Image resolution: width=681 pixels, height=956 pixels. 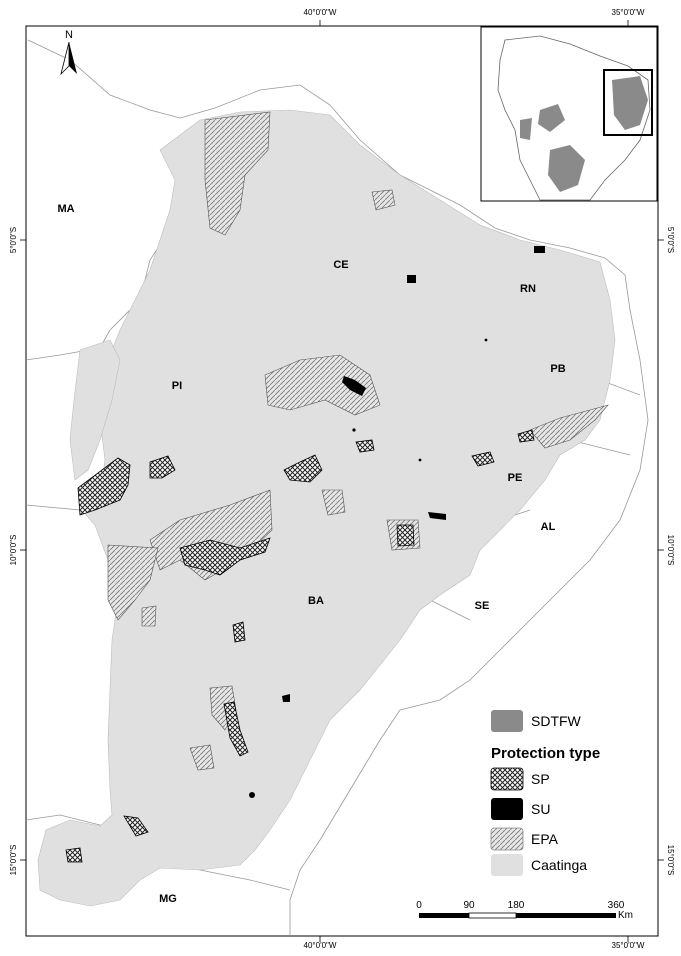 I want to click on inset-sdtfw-patches, so click(x=584, y=134).